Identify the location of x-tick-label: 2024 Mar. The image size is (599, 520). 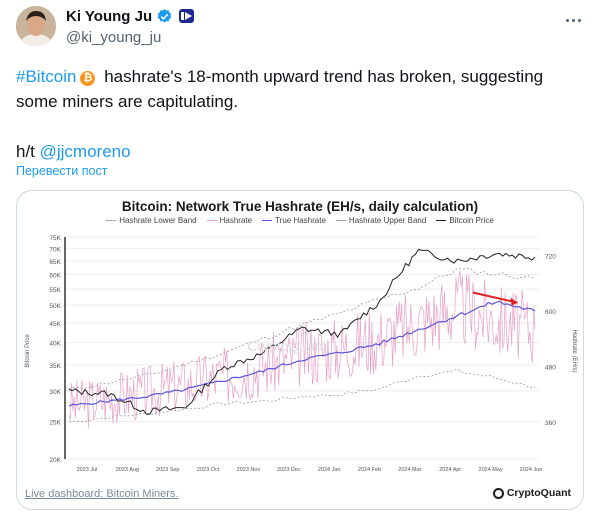
(409, 470).